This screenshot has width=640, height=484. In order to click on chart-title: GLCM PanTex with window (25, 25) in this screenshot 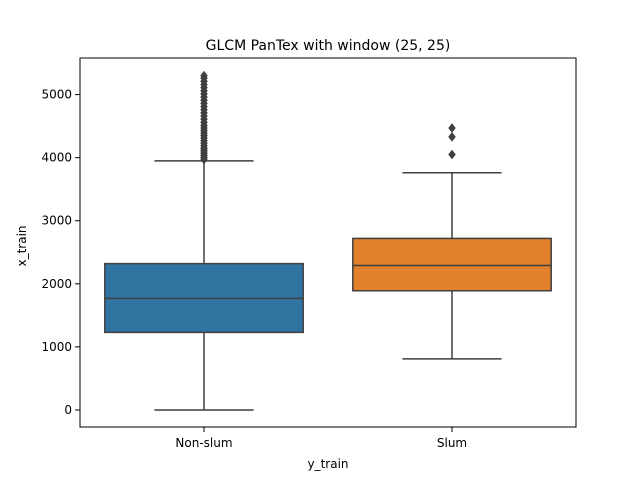, I will do `click(328, 46)`.